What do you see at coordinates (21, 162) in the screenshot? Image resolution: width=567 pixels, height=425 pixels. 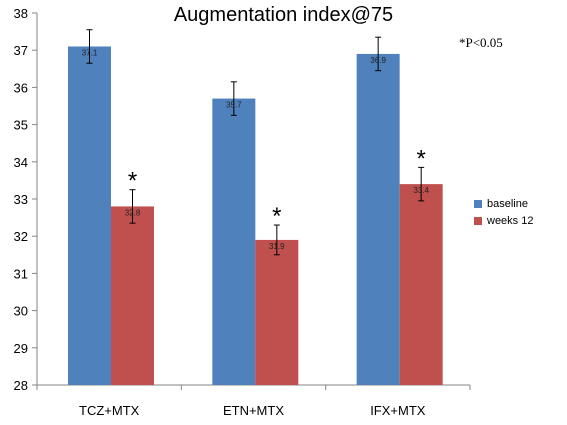 I see `y-tick-label: 34` at bounding box center [21, 162].